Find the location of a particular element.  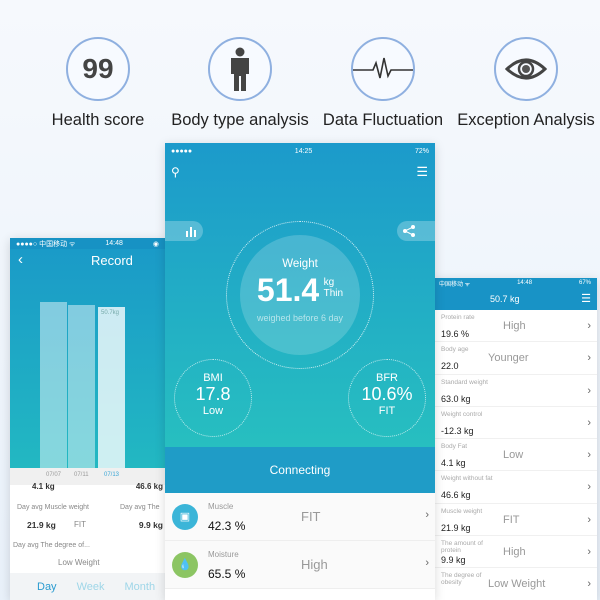

weight-note: weighed before 6 day is located at coordinates (300, 318).